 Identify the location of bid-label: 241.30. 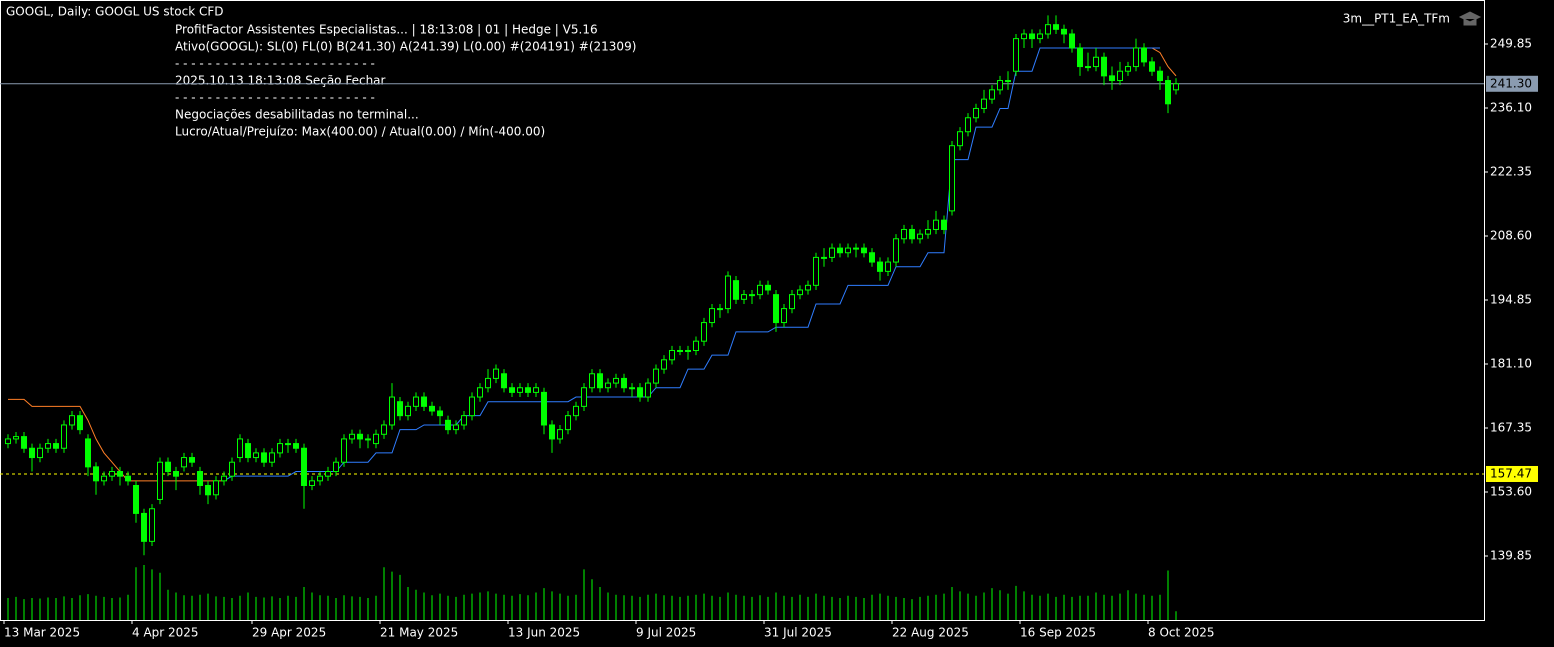
(1511, 83).